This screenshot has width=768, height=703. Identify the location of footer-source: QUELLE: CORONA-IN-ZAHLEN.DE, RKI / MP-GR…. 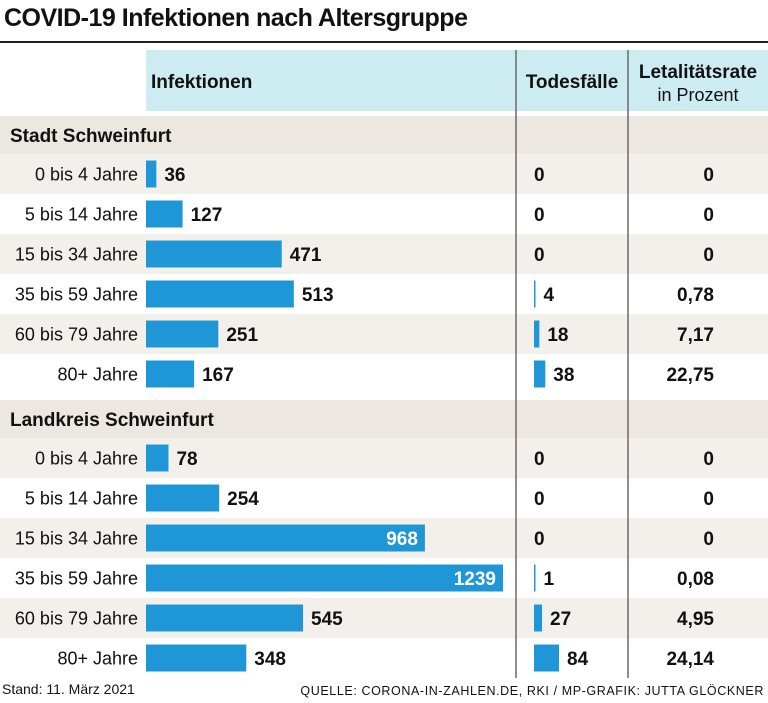
(532, 691).